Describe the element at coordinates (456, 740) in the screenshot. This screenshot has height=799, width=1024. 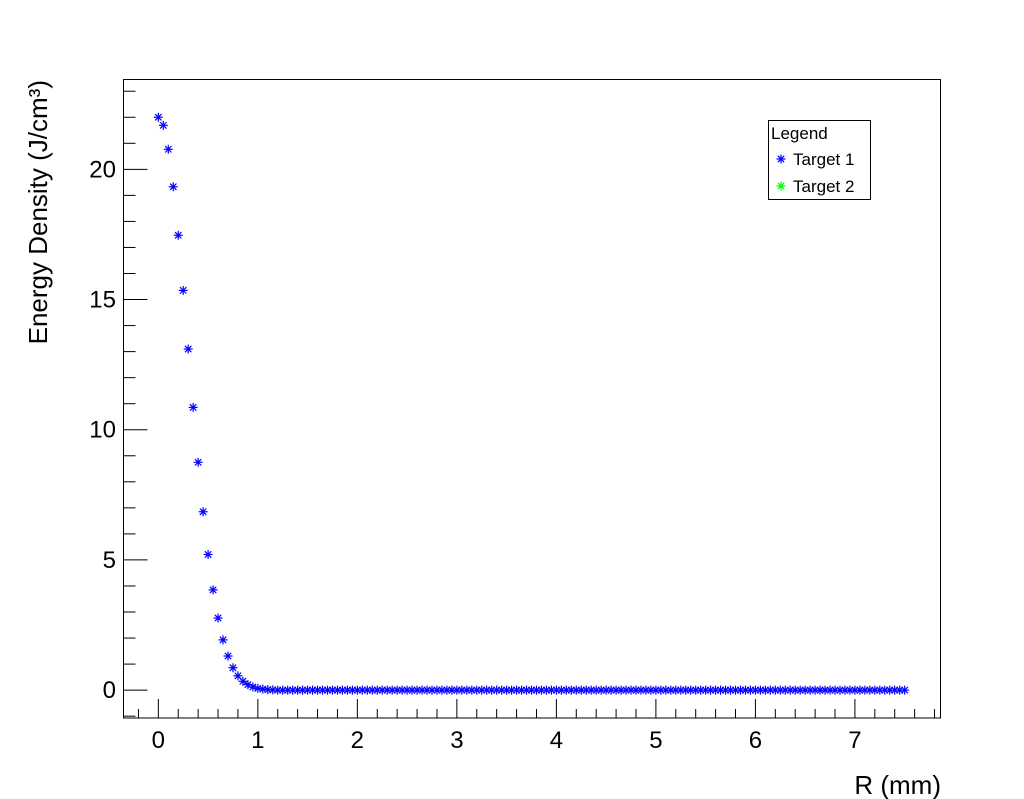
I see `x-tick-label: 3` at that location.